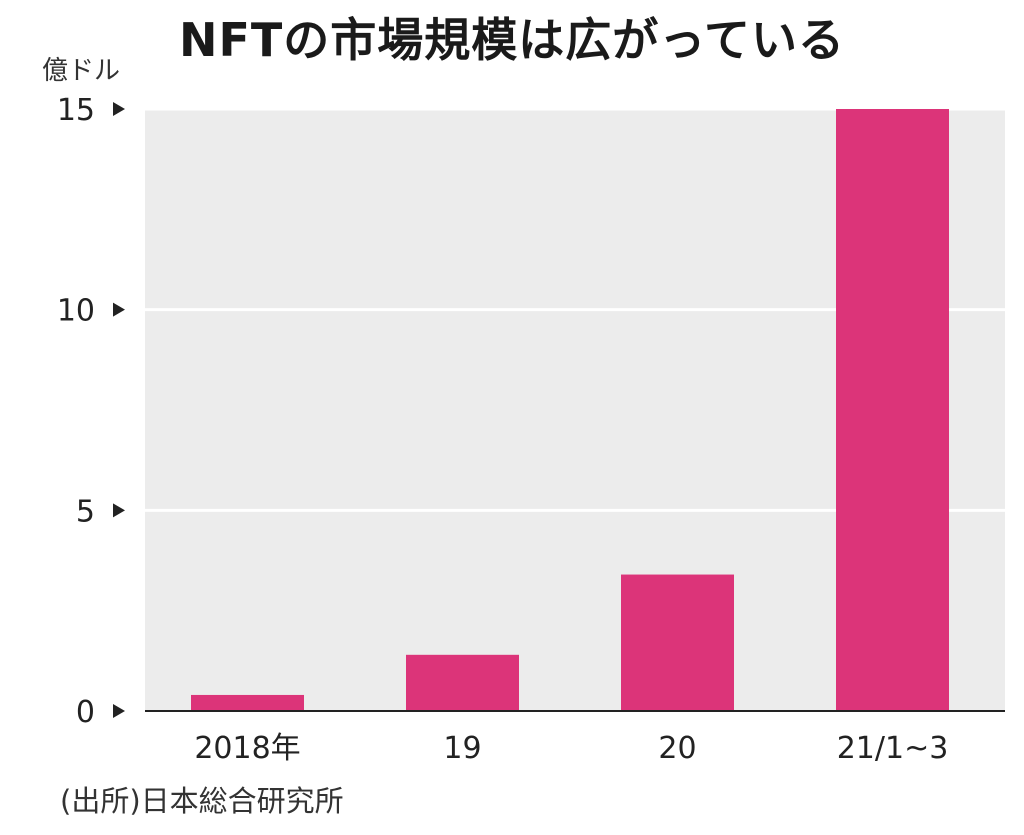 Image resolution: width=1024 pixels, height=835 pixels. I want to click on chart-title: NFTの市場規模は広がっている, so click(512, 40).